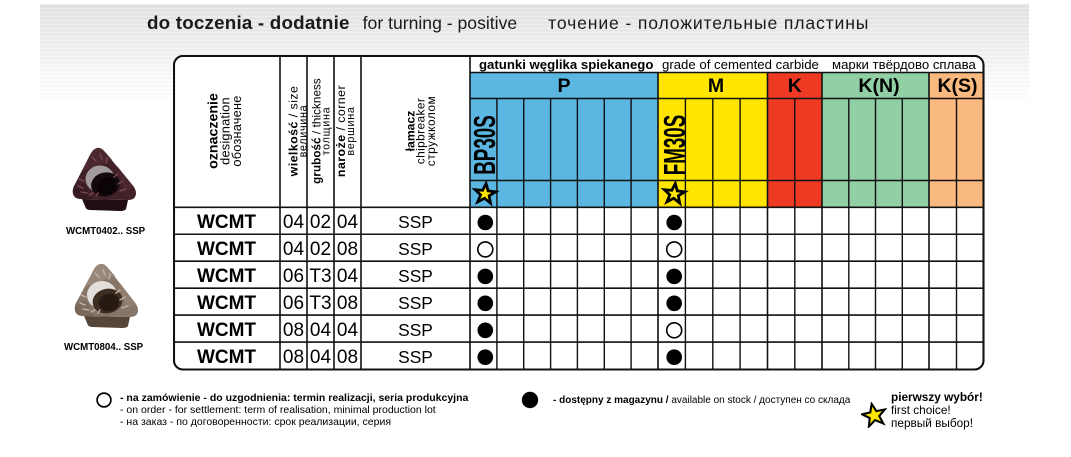 This screenshot has height=457, width=1071. I want to click on svg-text: P, so click(563, 86).